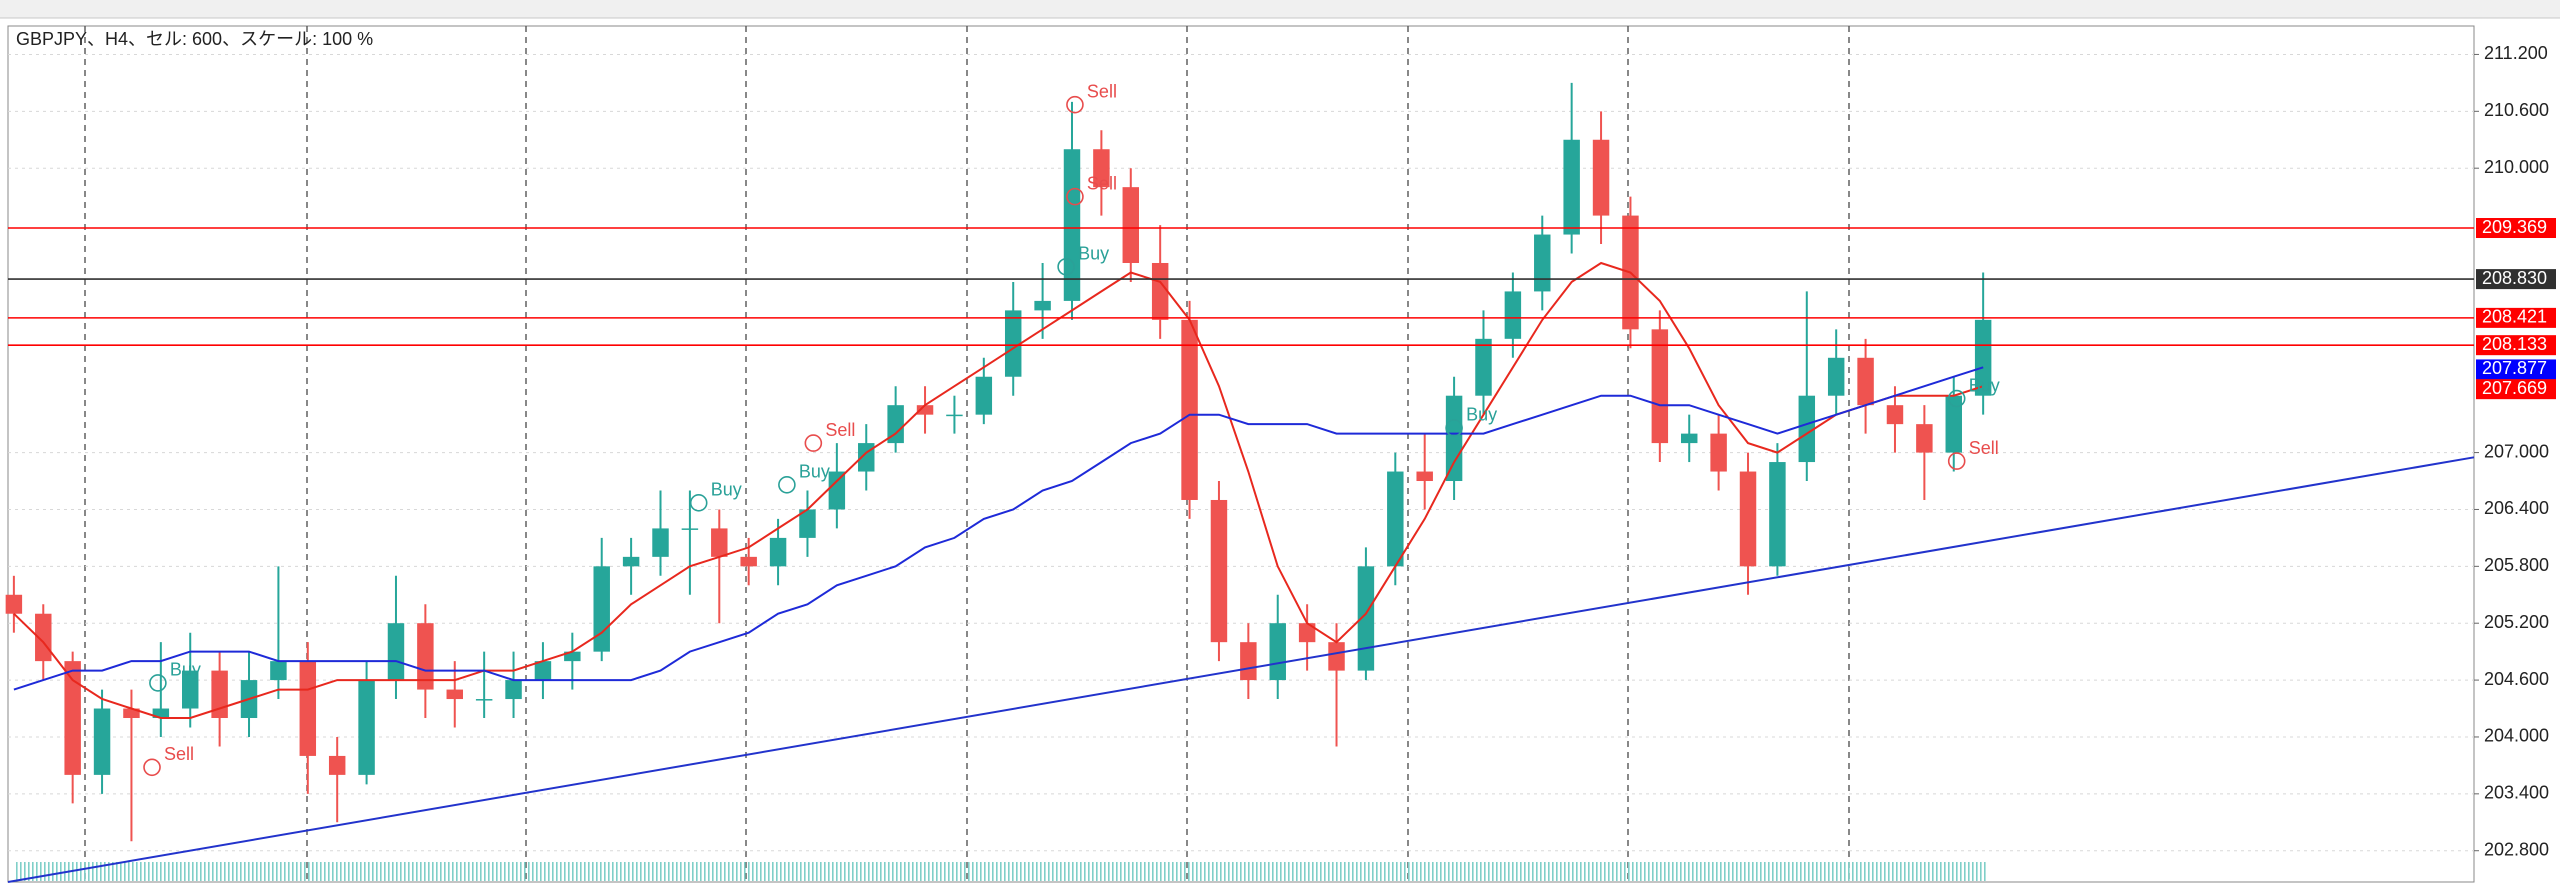 This screenshot has width=2560, height=889. I want to click on y-tick-label: 205.200, so click(2516, 622).